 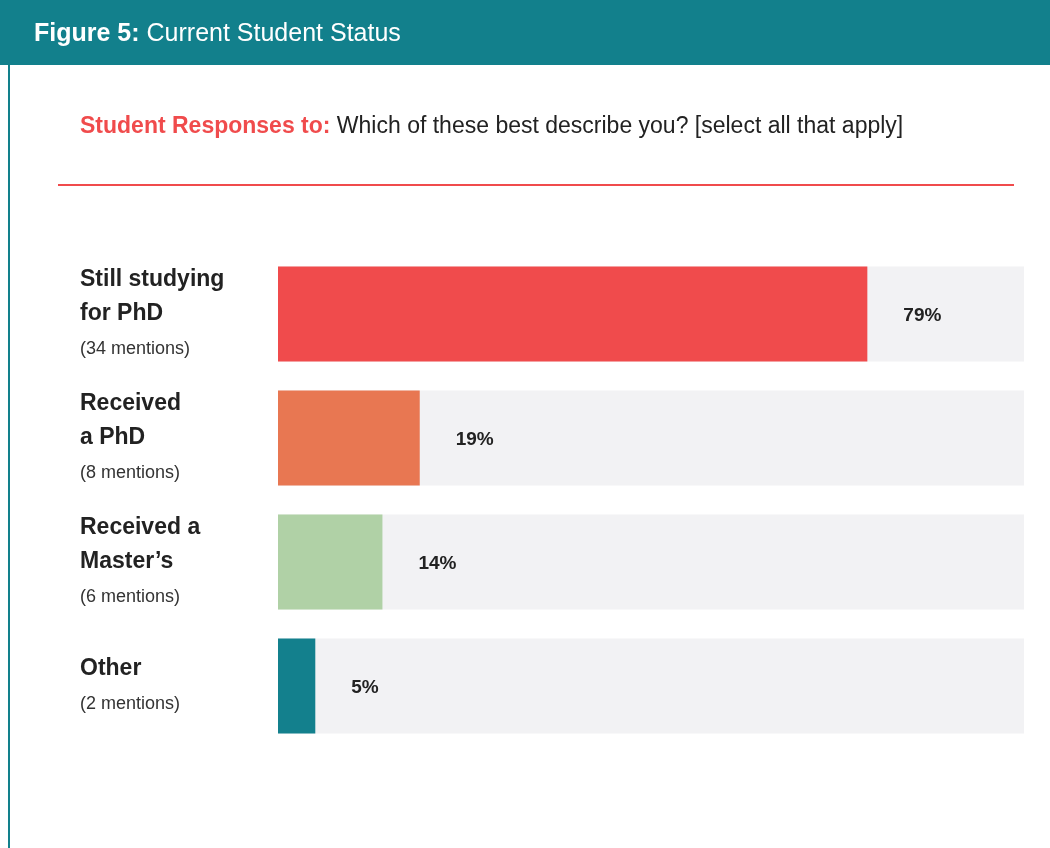 What do you see at coordinates (152, 311) in the screenshot?
I see `y-tick-label: Still studying for PhD (34 mentions)` at bounding box center [152, 311].